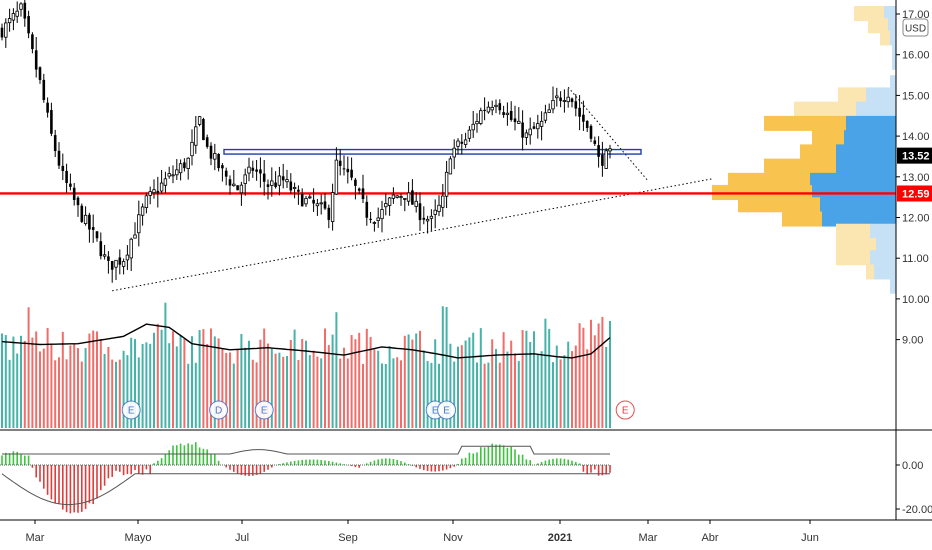 The height and width of the screenshot is (550, 932). I want to click on volume-ma-line, so click(306, 341).